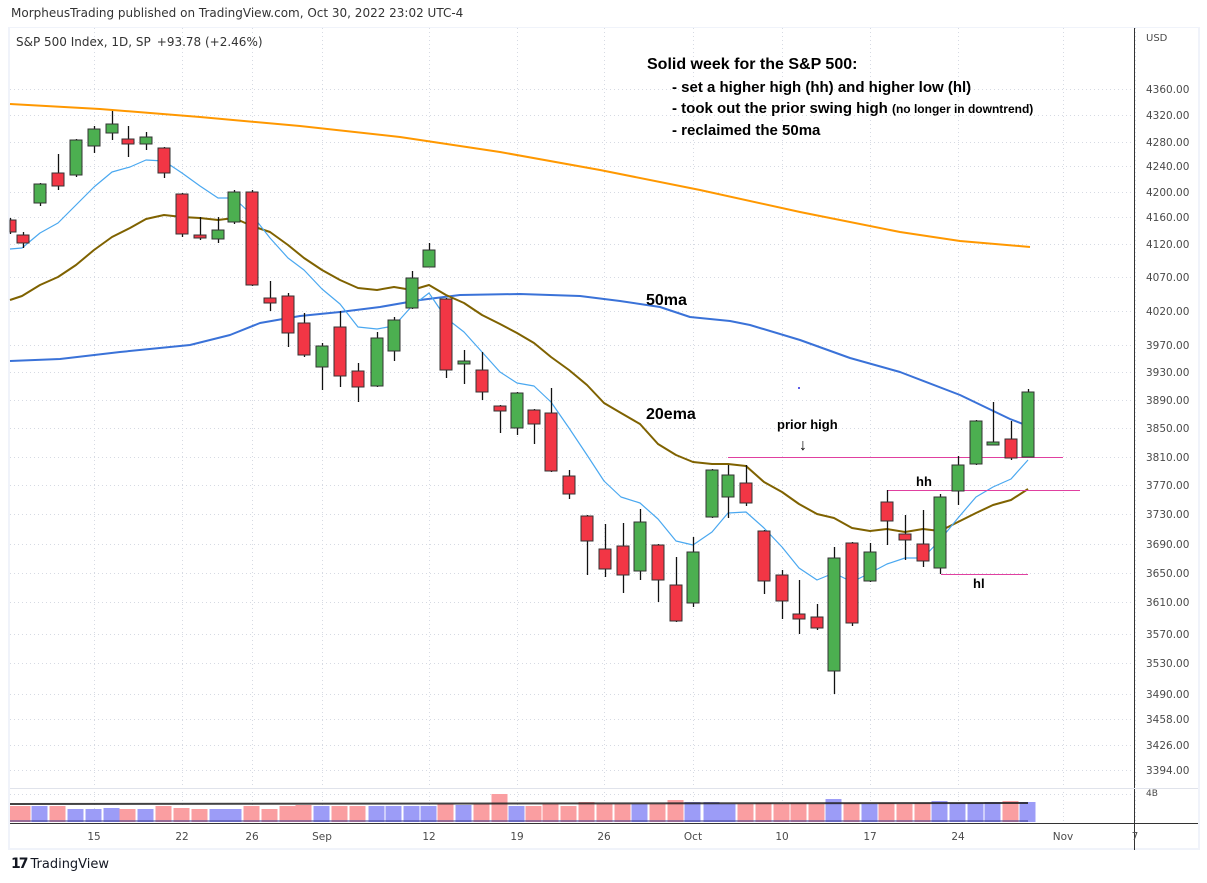 The width and height of the screenshot is (1207, 883). What do you see at coordinates (1063, 837) in the screenshot?
I see `time-tick-label: Nov` at bounding box center [1063, 837].